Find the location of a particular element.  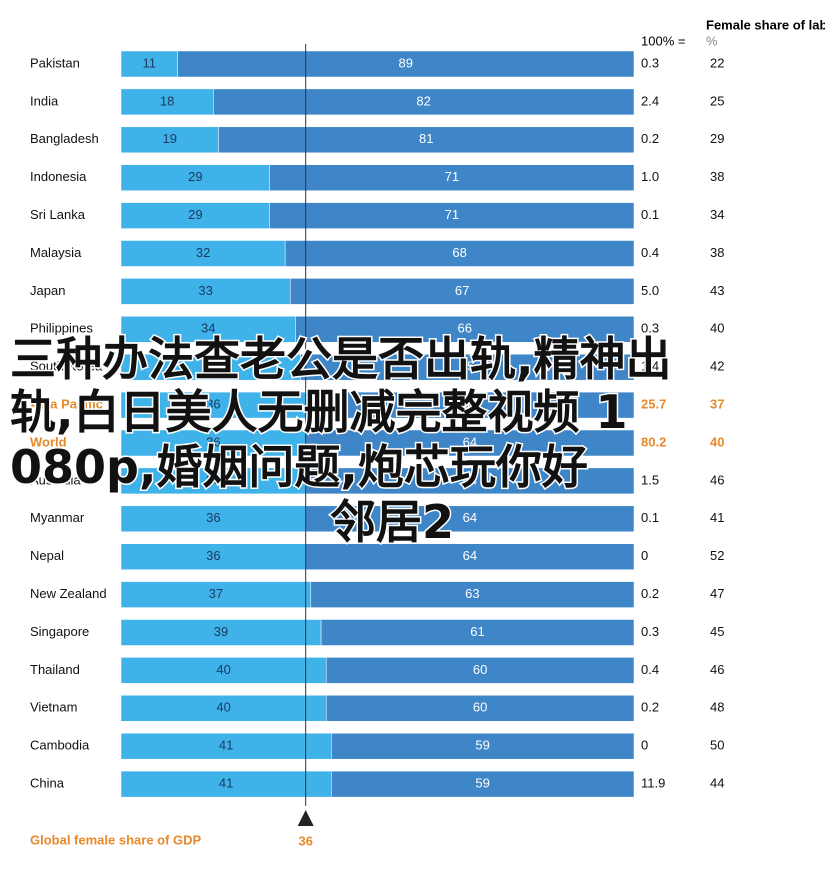

category-label: Australia is located at coordinates (55, 479).